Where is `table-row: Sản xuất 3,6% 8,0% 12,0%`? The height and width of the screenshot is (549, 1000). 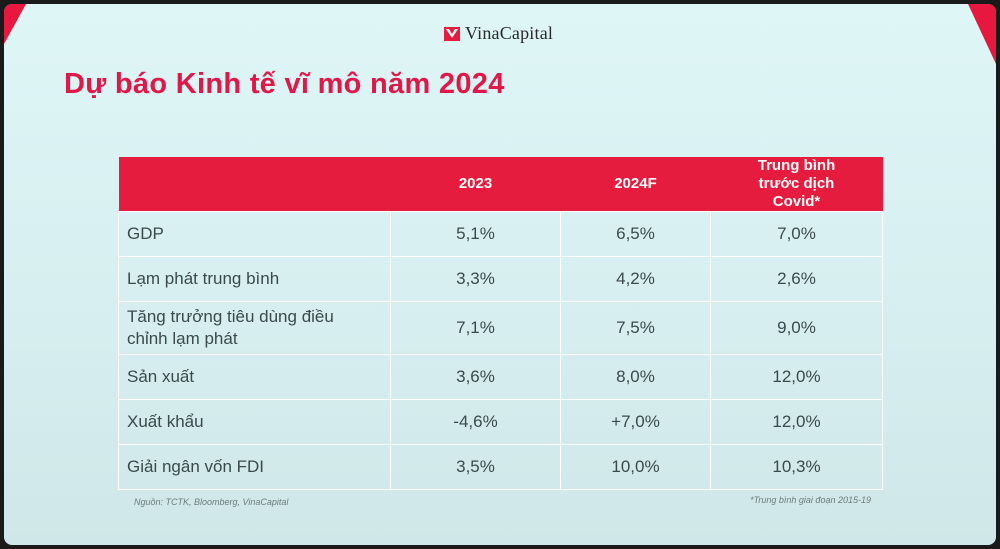
table-row: Sản xuất 3,6% 8,0% 12,0% is located at coordinates (500, 377).